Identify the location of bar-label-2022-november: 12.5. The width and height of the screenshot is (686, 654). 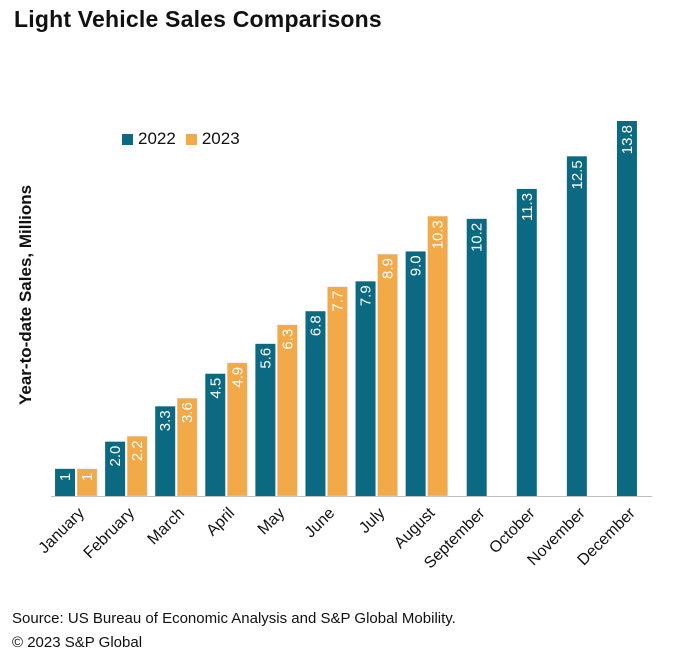
(577, 174).